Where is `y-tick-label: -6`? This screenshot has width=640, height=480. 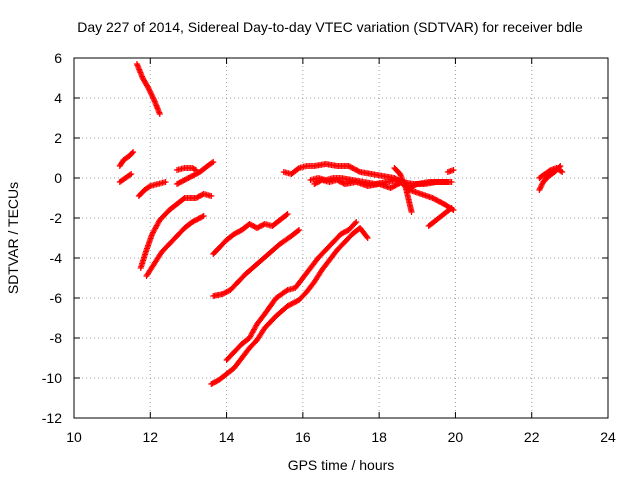 y-tick-label: -6 is located at coordinates (56, 298).